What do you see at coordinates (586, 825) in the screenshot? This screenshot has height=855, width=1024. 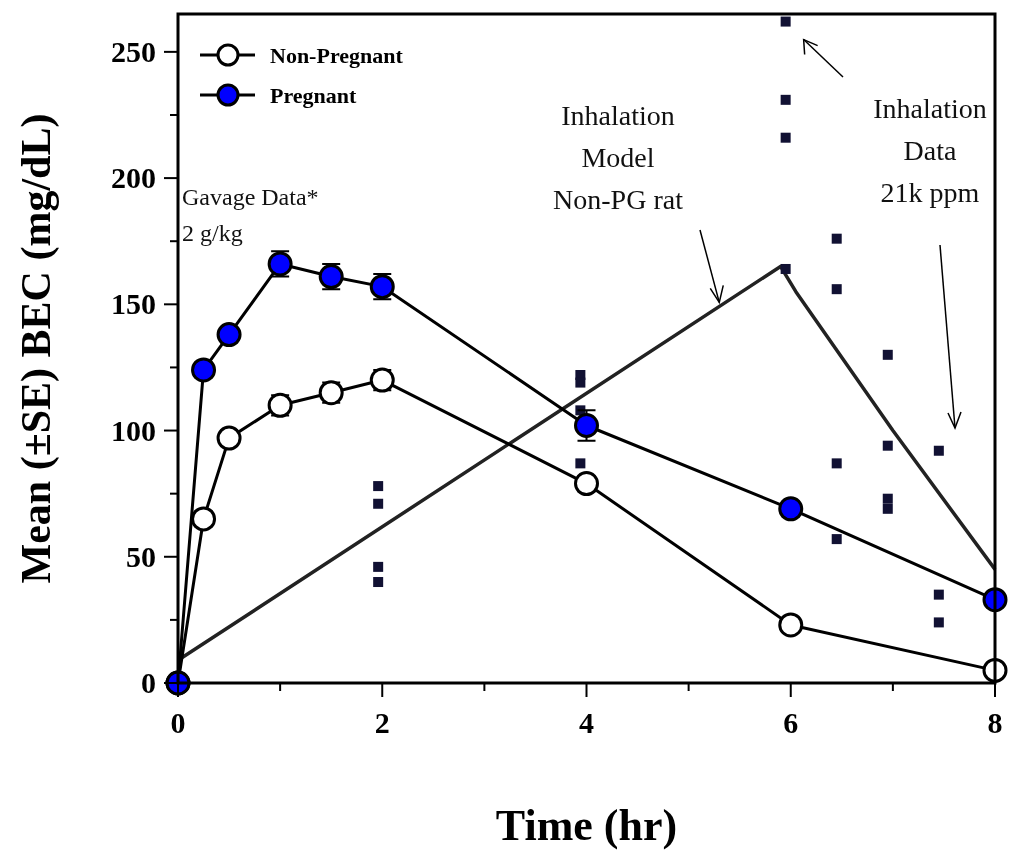 I see `x-axis-title: Time (hr)` at bounding box center [586, 825].